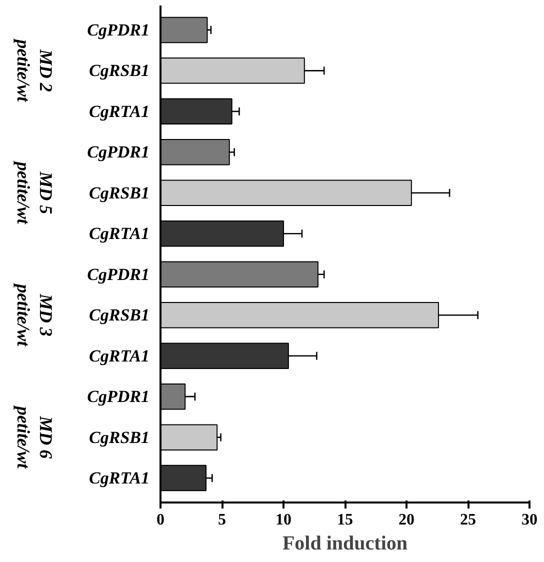 This screenshot has height=562, width=544. I want to click on x-tick-label: 25, so click(468, 520).